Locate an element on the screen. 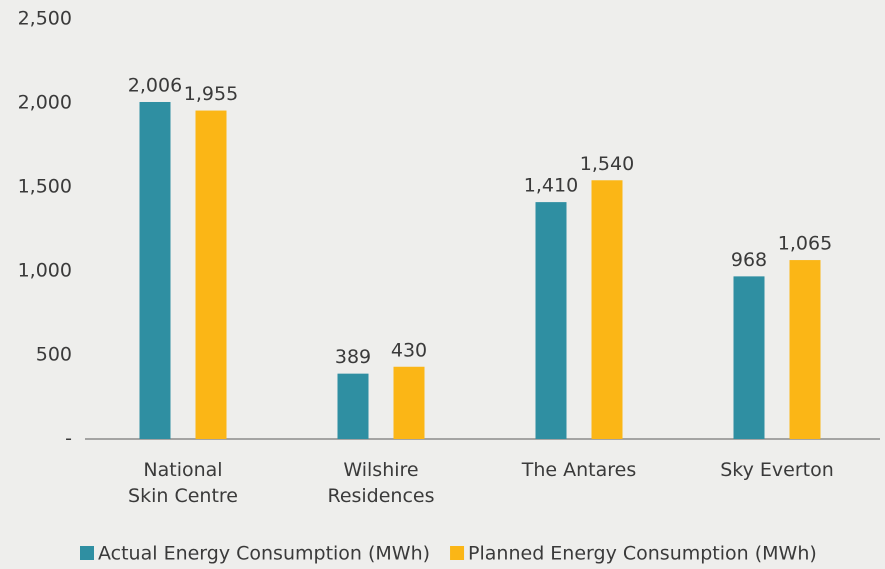 This screenshot has height=569, width=885. y-tick-label: 1,000 is located at coordinates (45, 271).